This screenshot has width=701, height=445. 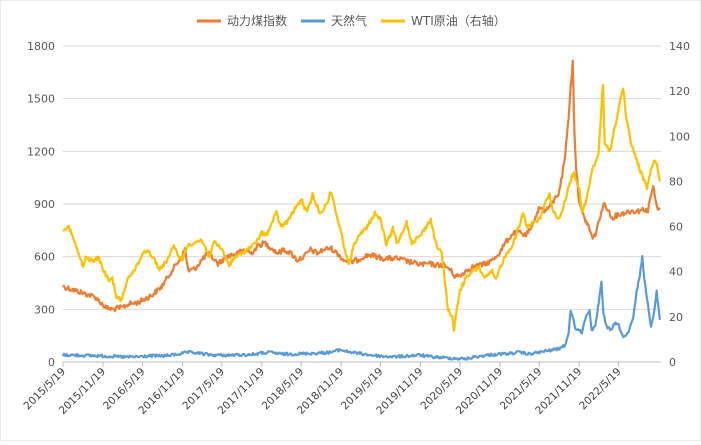 What do you see at coordinates (44, 204) in the screenshot?
I see `y-left-tick-label: 900` at bounding box center [44, 204].